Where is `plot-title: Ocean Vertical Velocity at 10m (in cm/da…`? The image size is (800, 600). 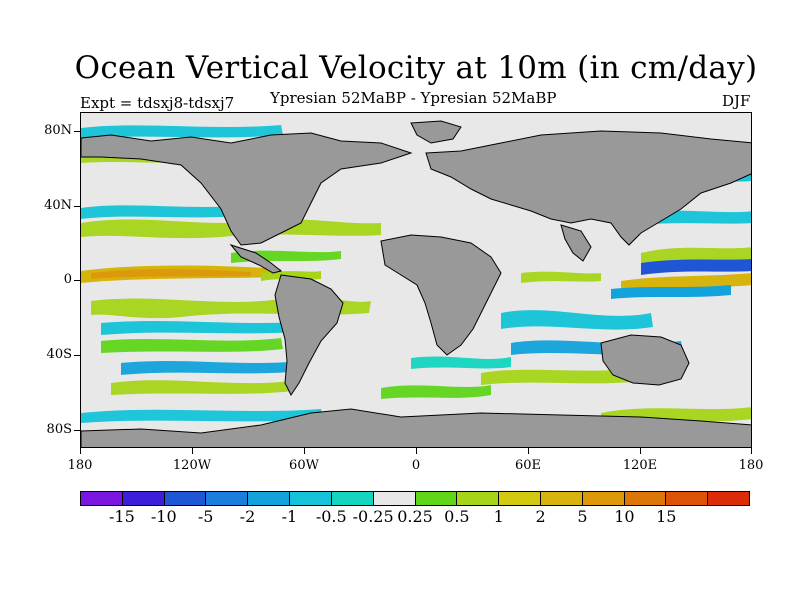
plot-title: Ocean Vertical Velocity at 10m (in cm/da… is located at coordinates (416, 68).